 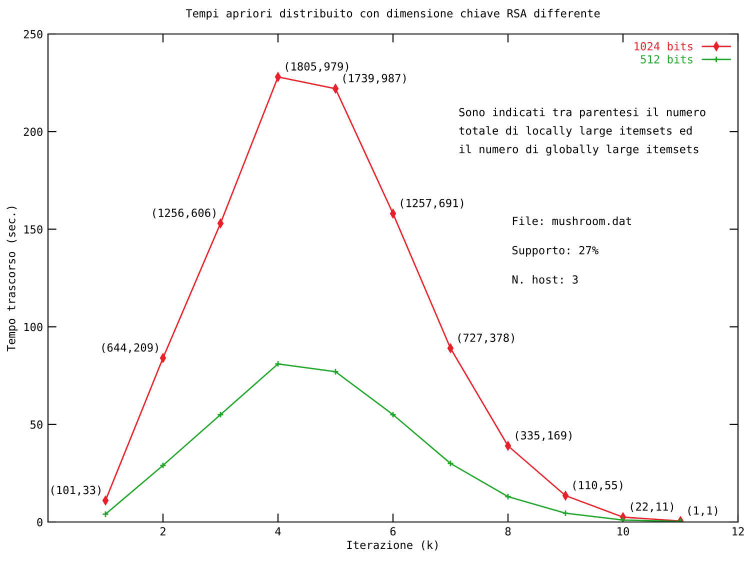 I want to click on annotation: (22,11), so click(x=652, y=507).